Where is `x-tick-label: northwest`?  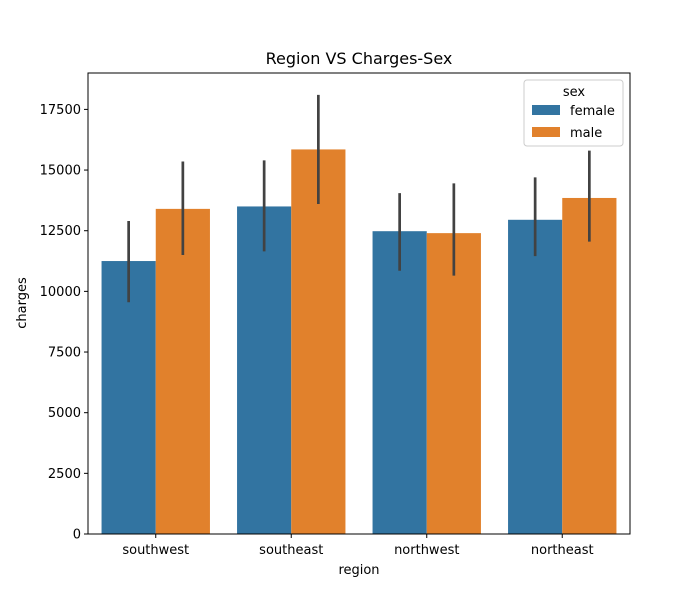 x-tick-label: northwest is located at coordinates (426, 550).